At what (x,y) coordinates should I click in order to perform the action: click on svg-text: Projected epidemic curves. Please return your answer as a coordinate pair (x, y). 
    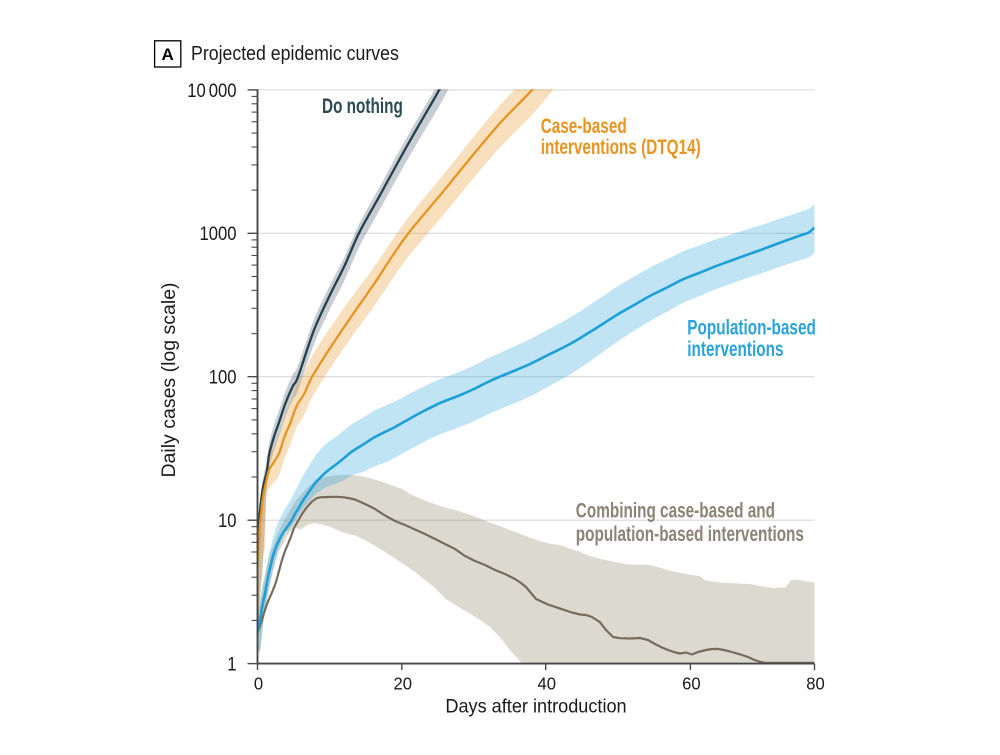
    Looking at the image, I should click on (295, 54).